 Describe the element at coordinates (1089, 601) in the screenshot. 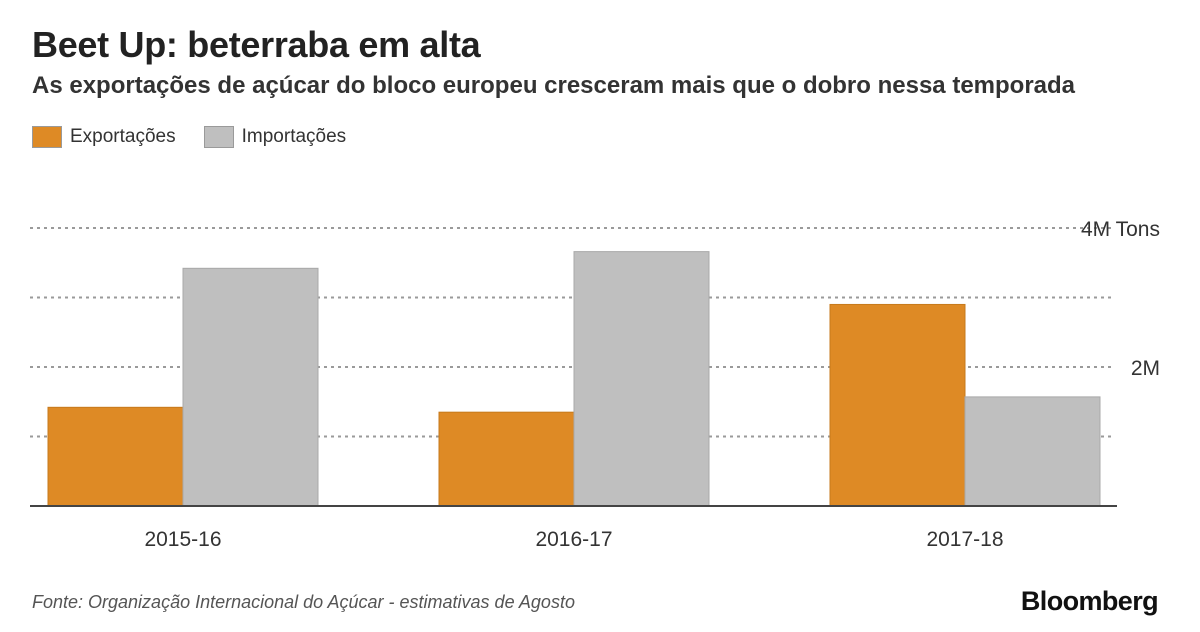

I see `bloomberg-logo: Bloomberg` at that location.